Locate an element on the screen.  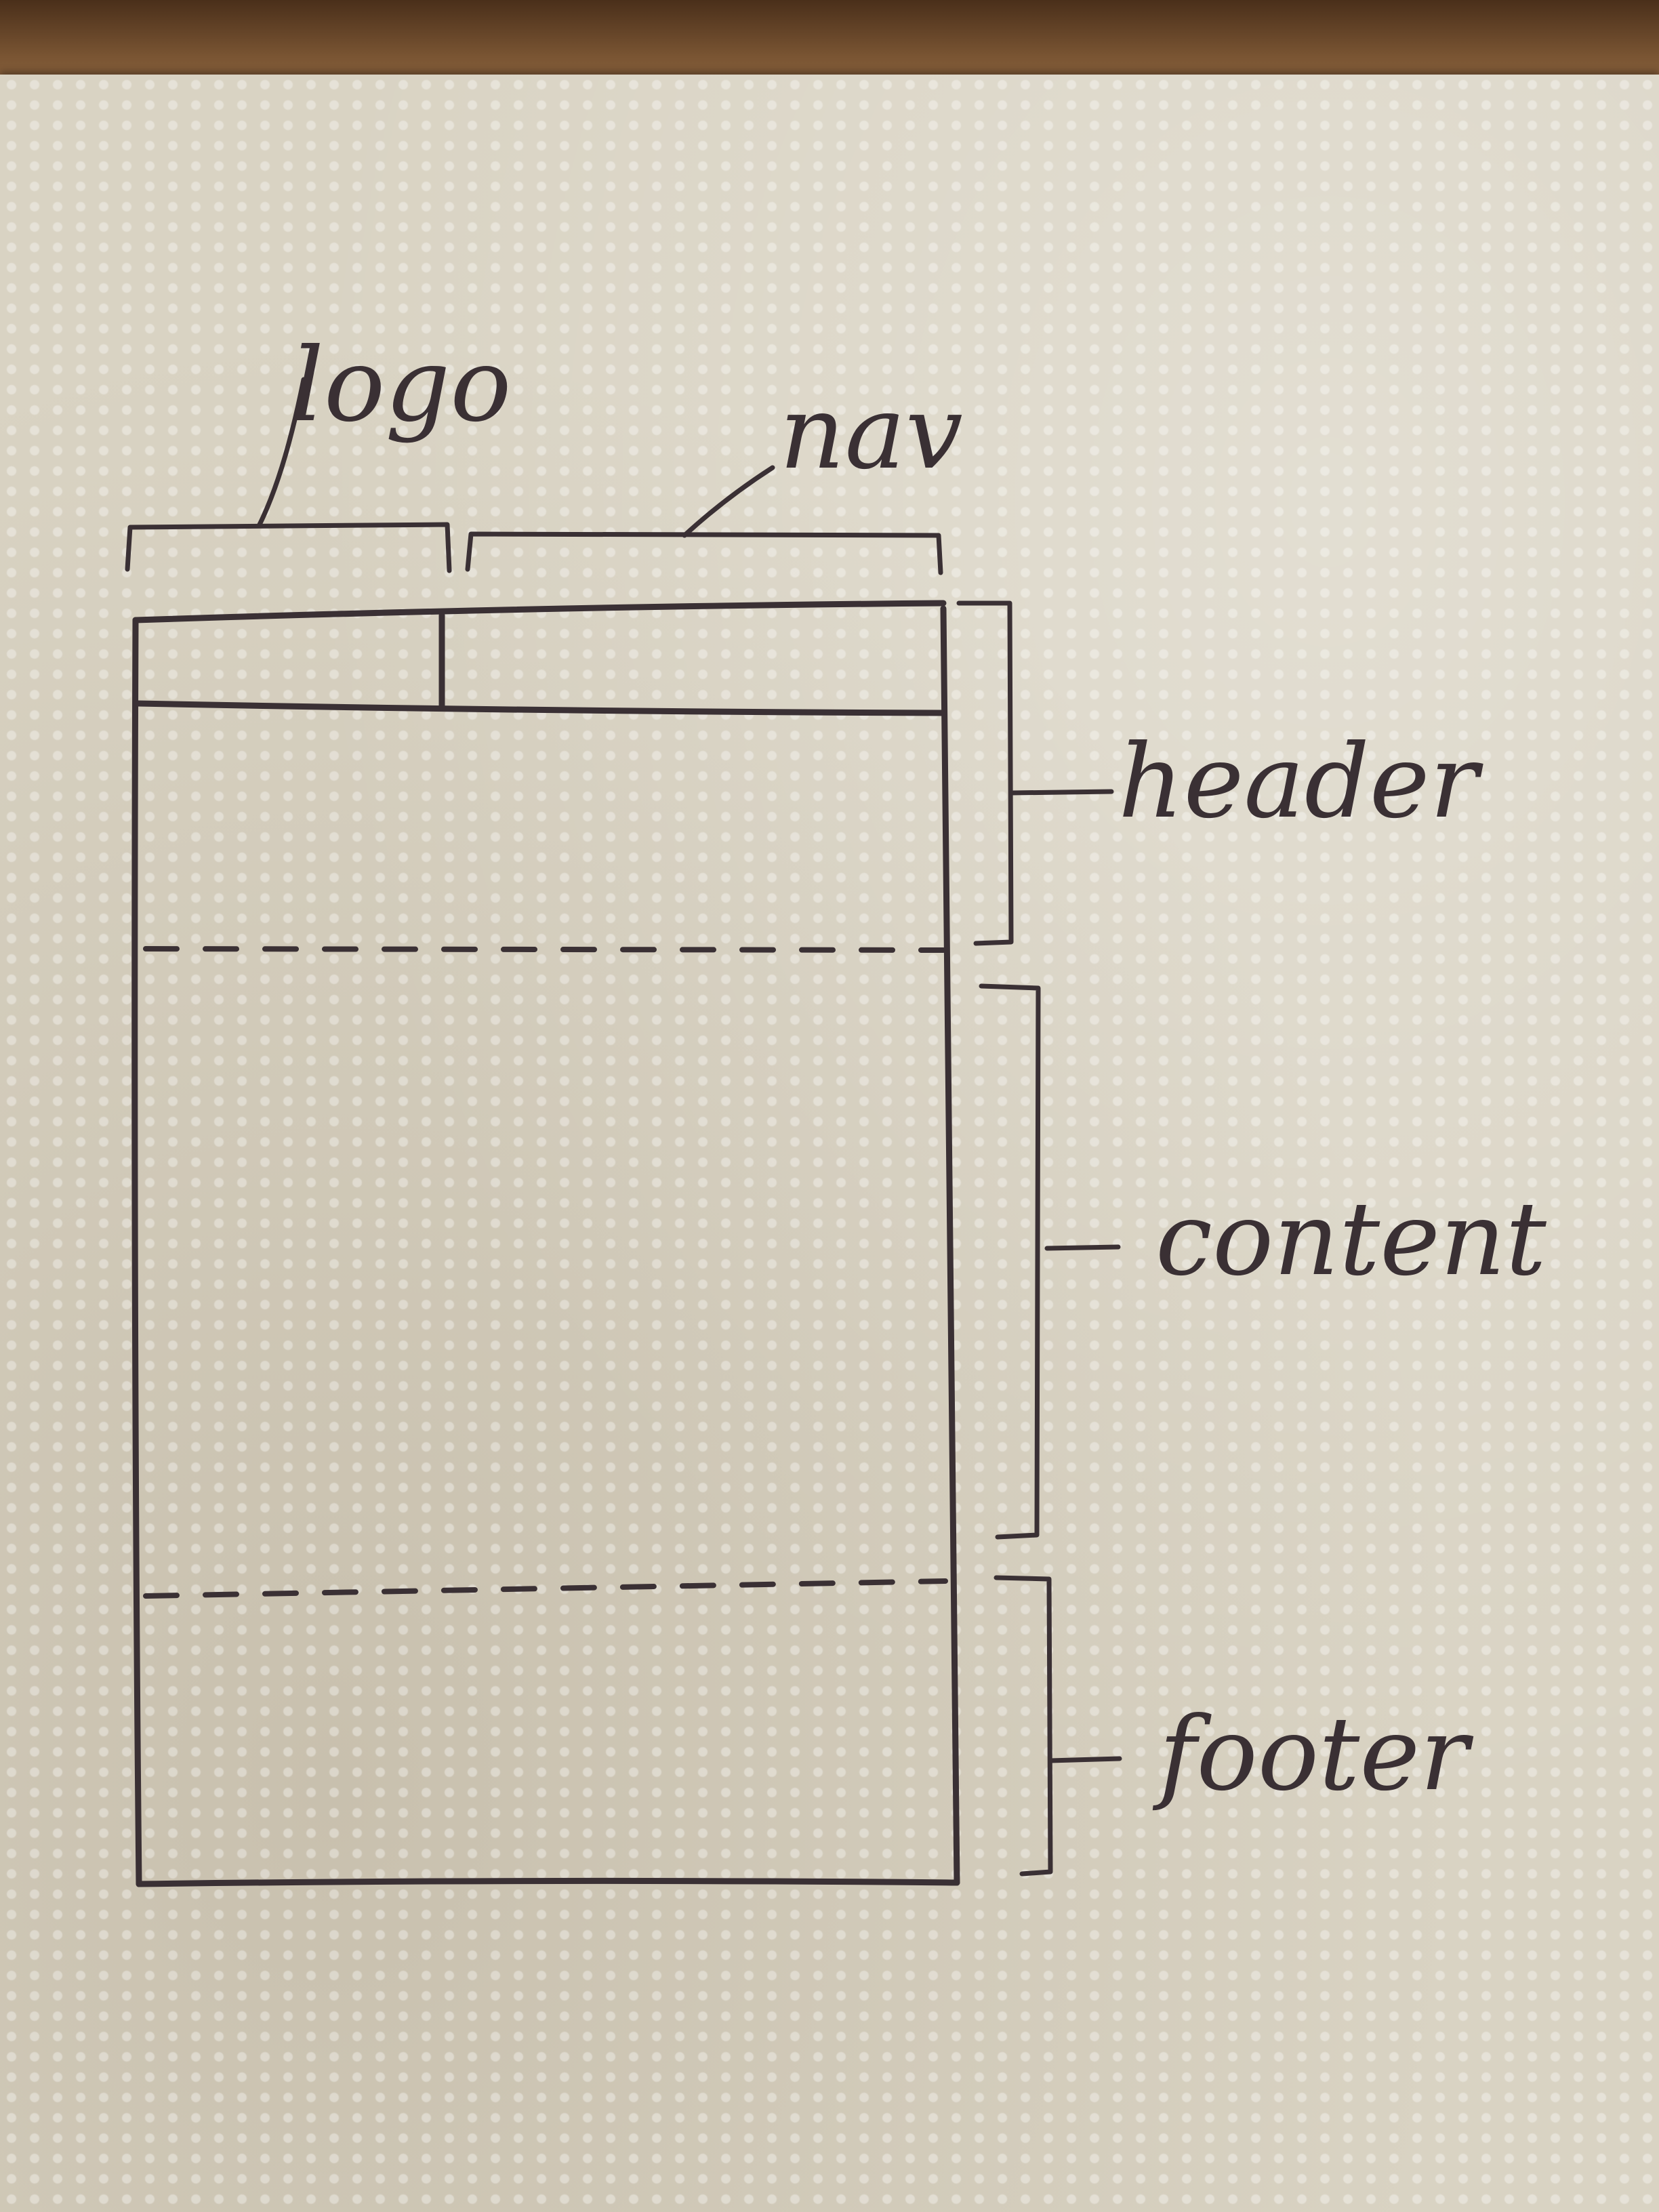
footer-label: footer is located at coordinates (1313, 1755).